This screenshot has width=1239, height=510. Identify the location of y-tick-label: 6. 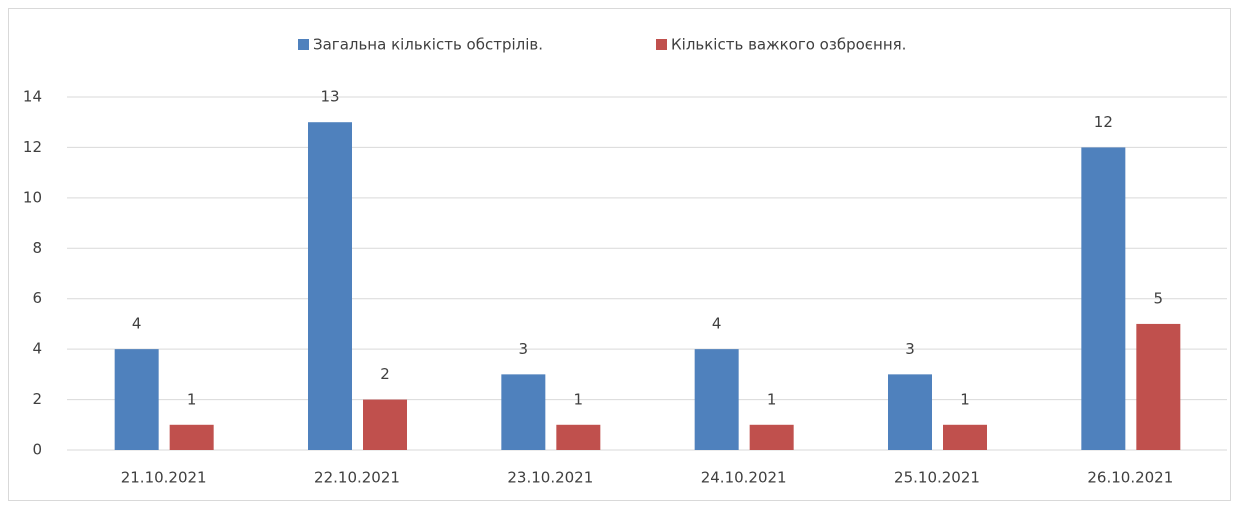
(37, 298).